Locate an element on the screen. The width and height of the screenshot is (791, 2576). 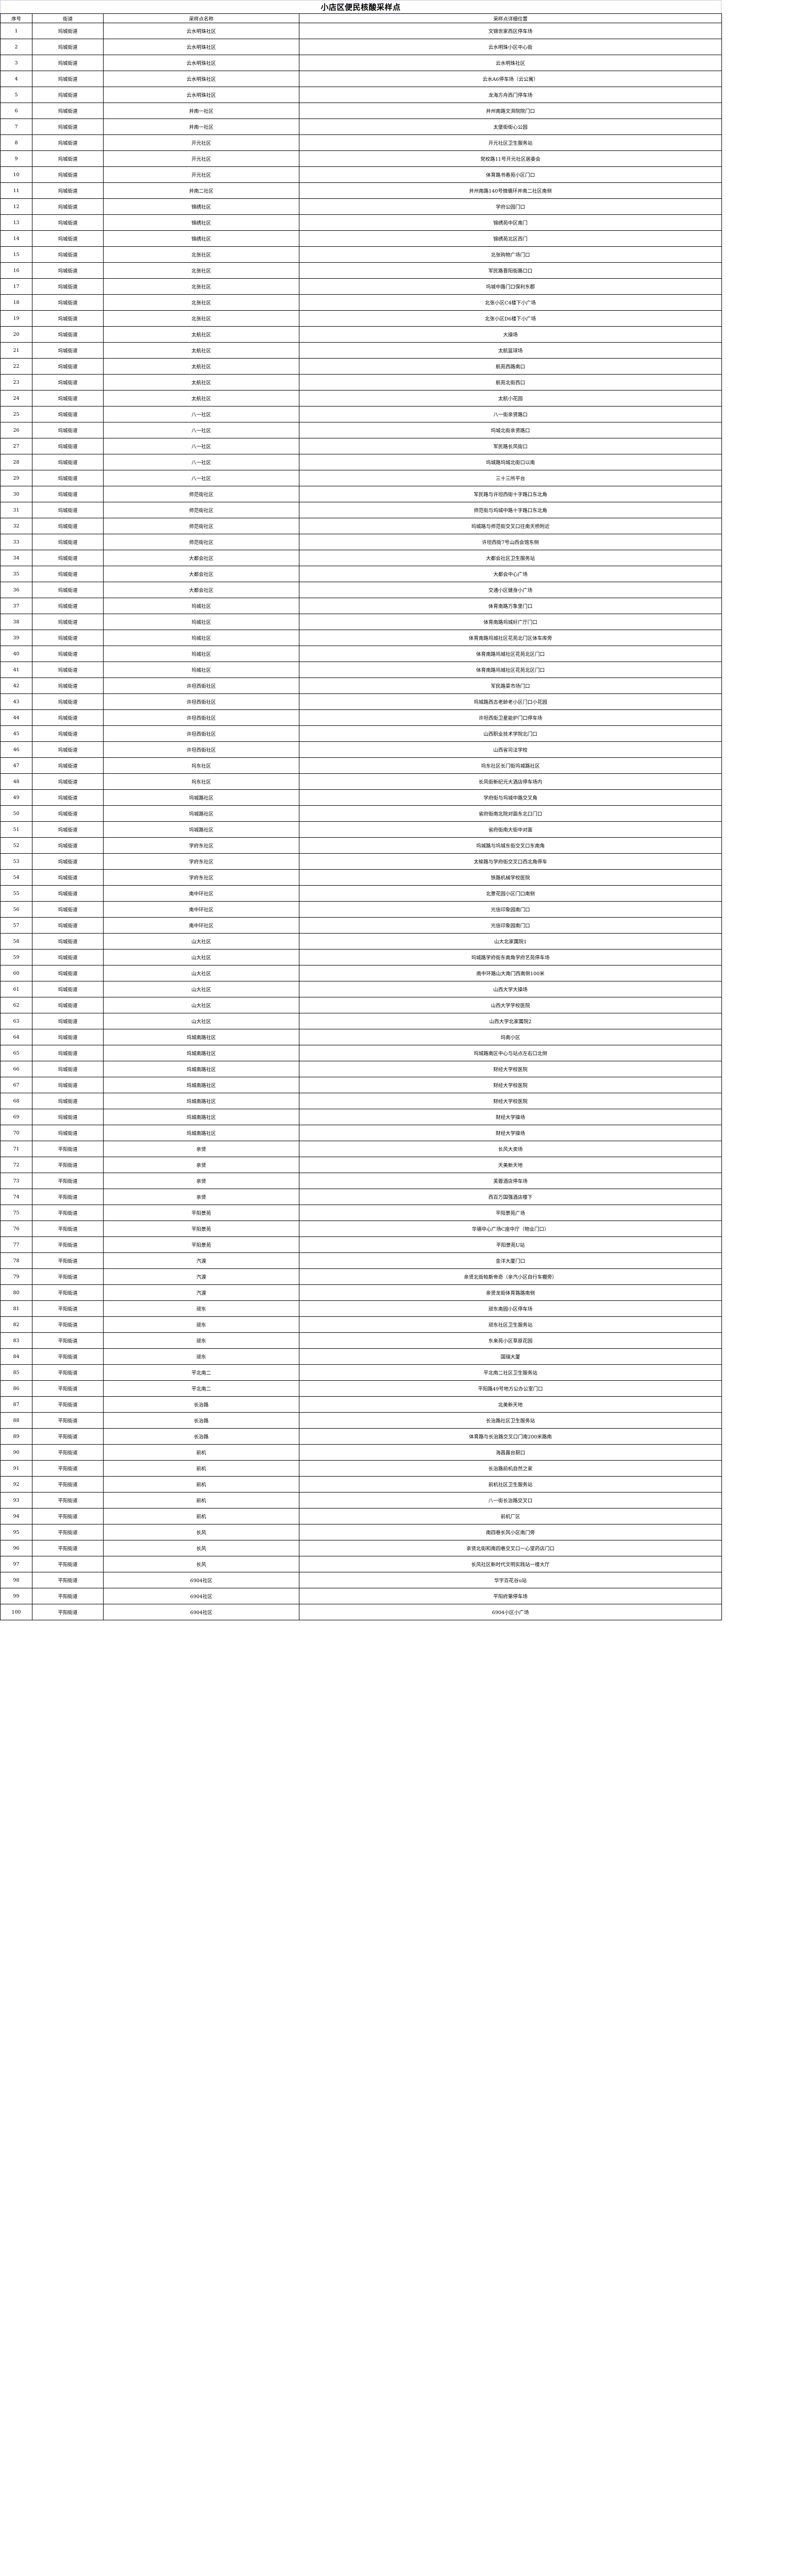
table-row: 92 平阳街道 前机 前机社区卫生服务站 is located at coordinates (361, 1484).